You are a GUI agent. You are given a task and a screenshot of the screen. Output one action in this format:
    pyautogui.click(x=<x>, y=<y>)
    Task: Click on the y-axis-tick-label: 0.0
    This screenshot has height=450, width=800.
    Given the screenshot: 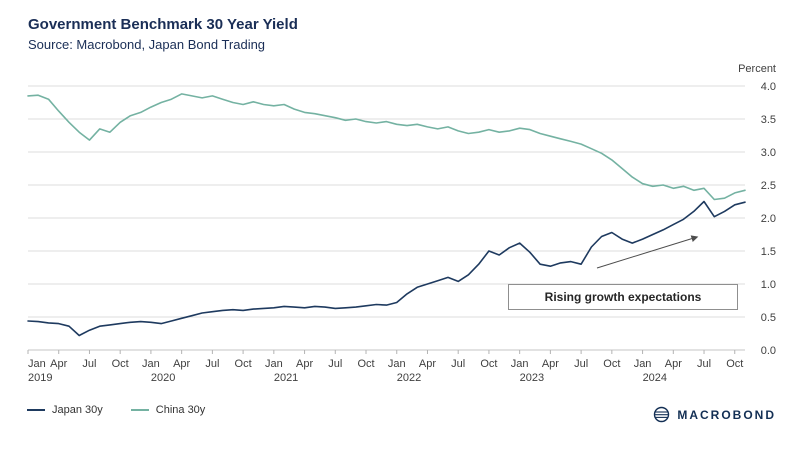 What is the action you would take?
    pyautogui.click(x=768, y=351)
    